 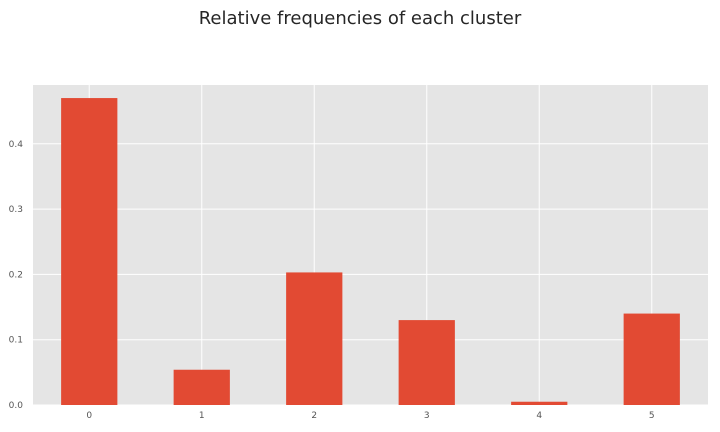 What do you see at coordinates (16, 341) in the screenshot?
I see `y-tick-label: 0.1` at bounding box center [16, 341].